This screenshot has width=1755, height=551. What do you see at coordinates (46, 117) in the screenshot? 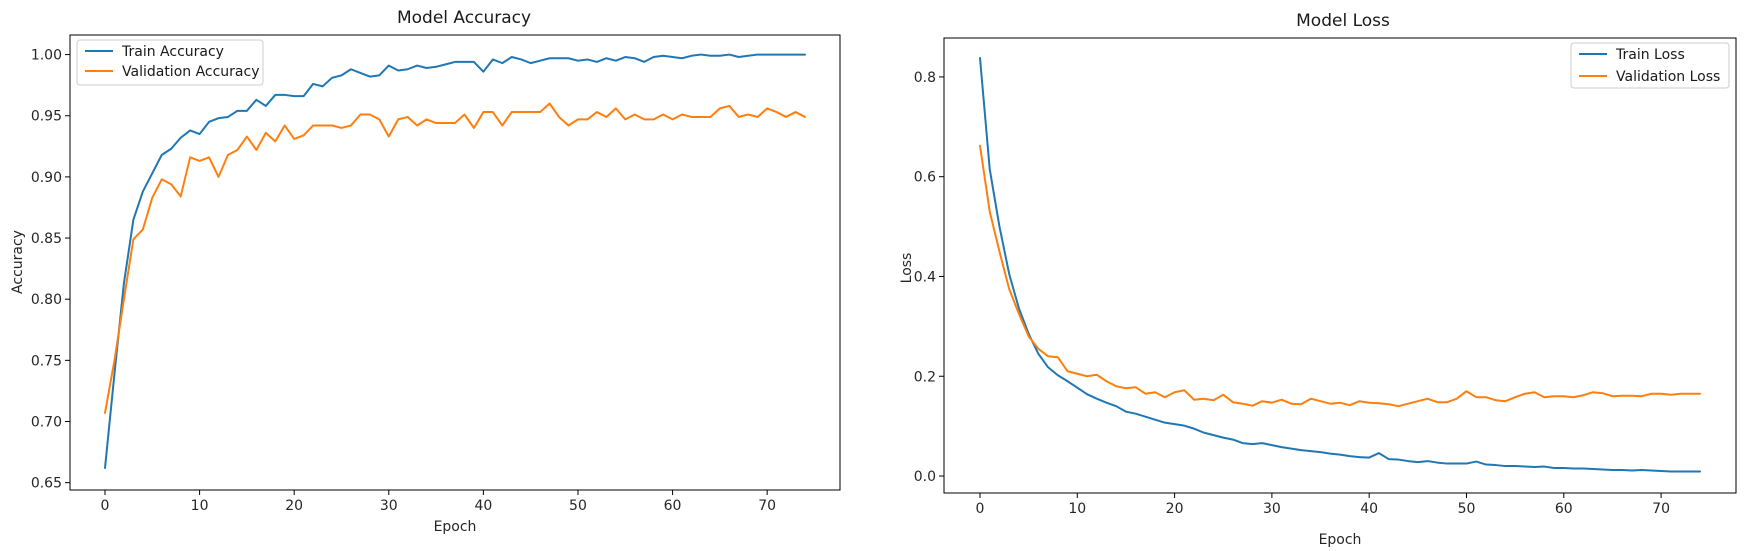
I see `accuracy-ytick-label: 0.95` at bounding box center [46, 117].